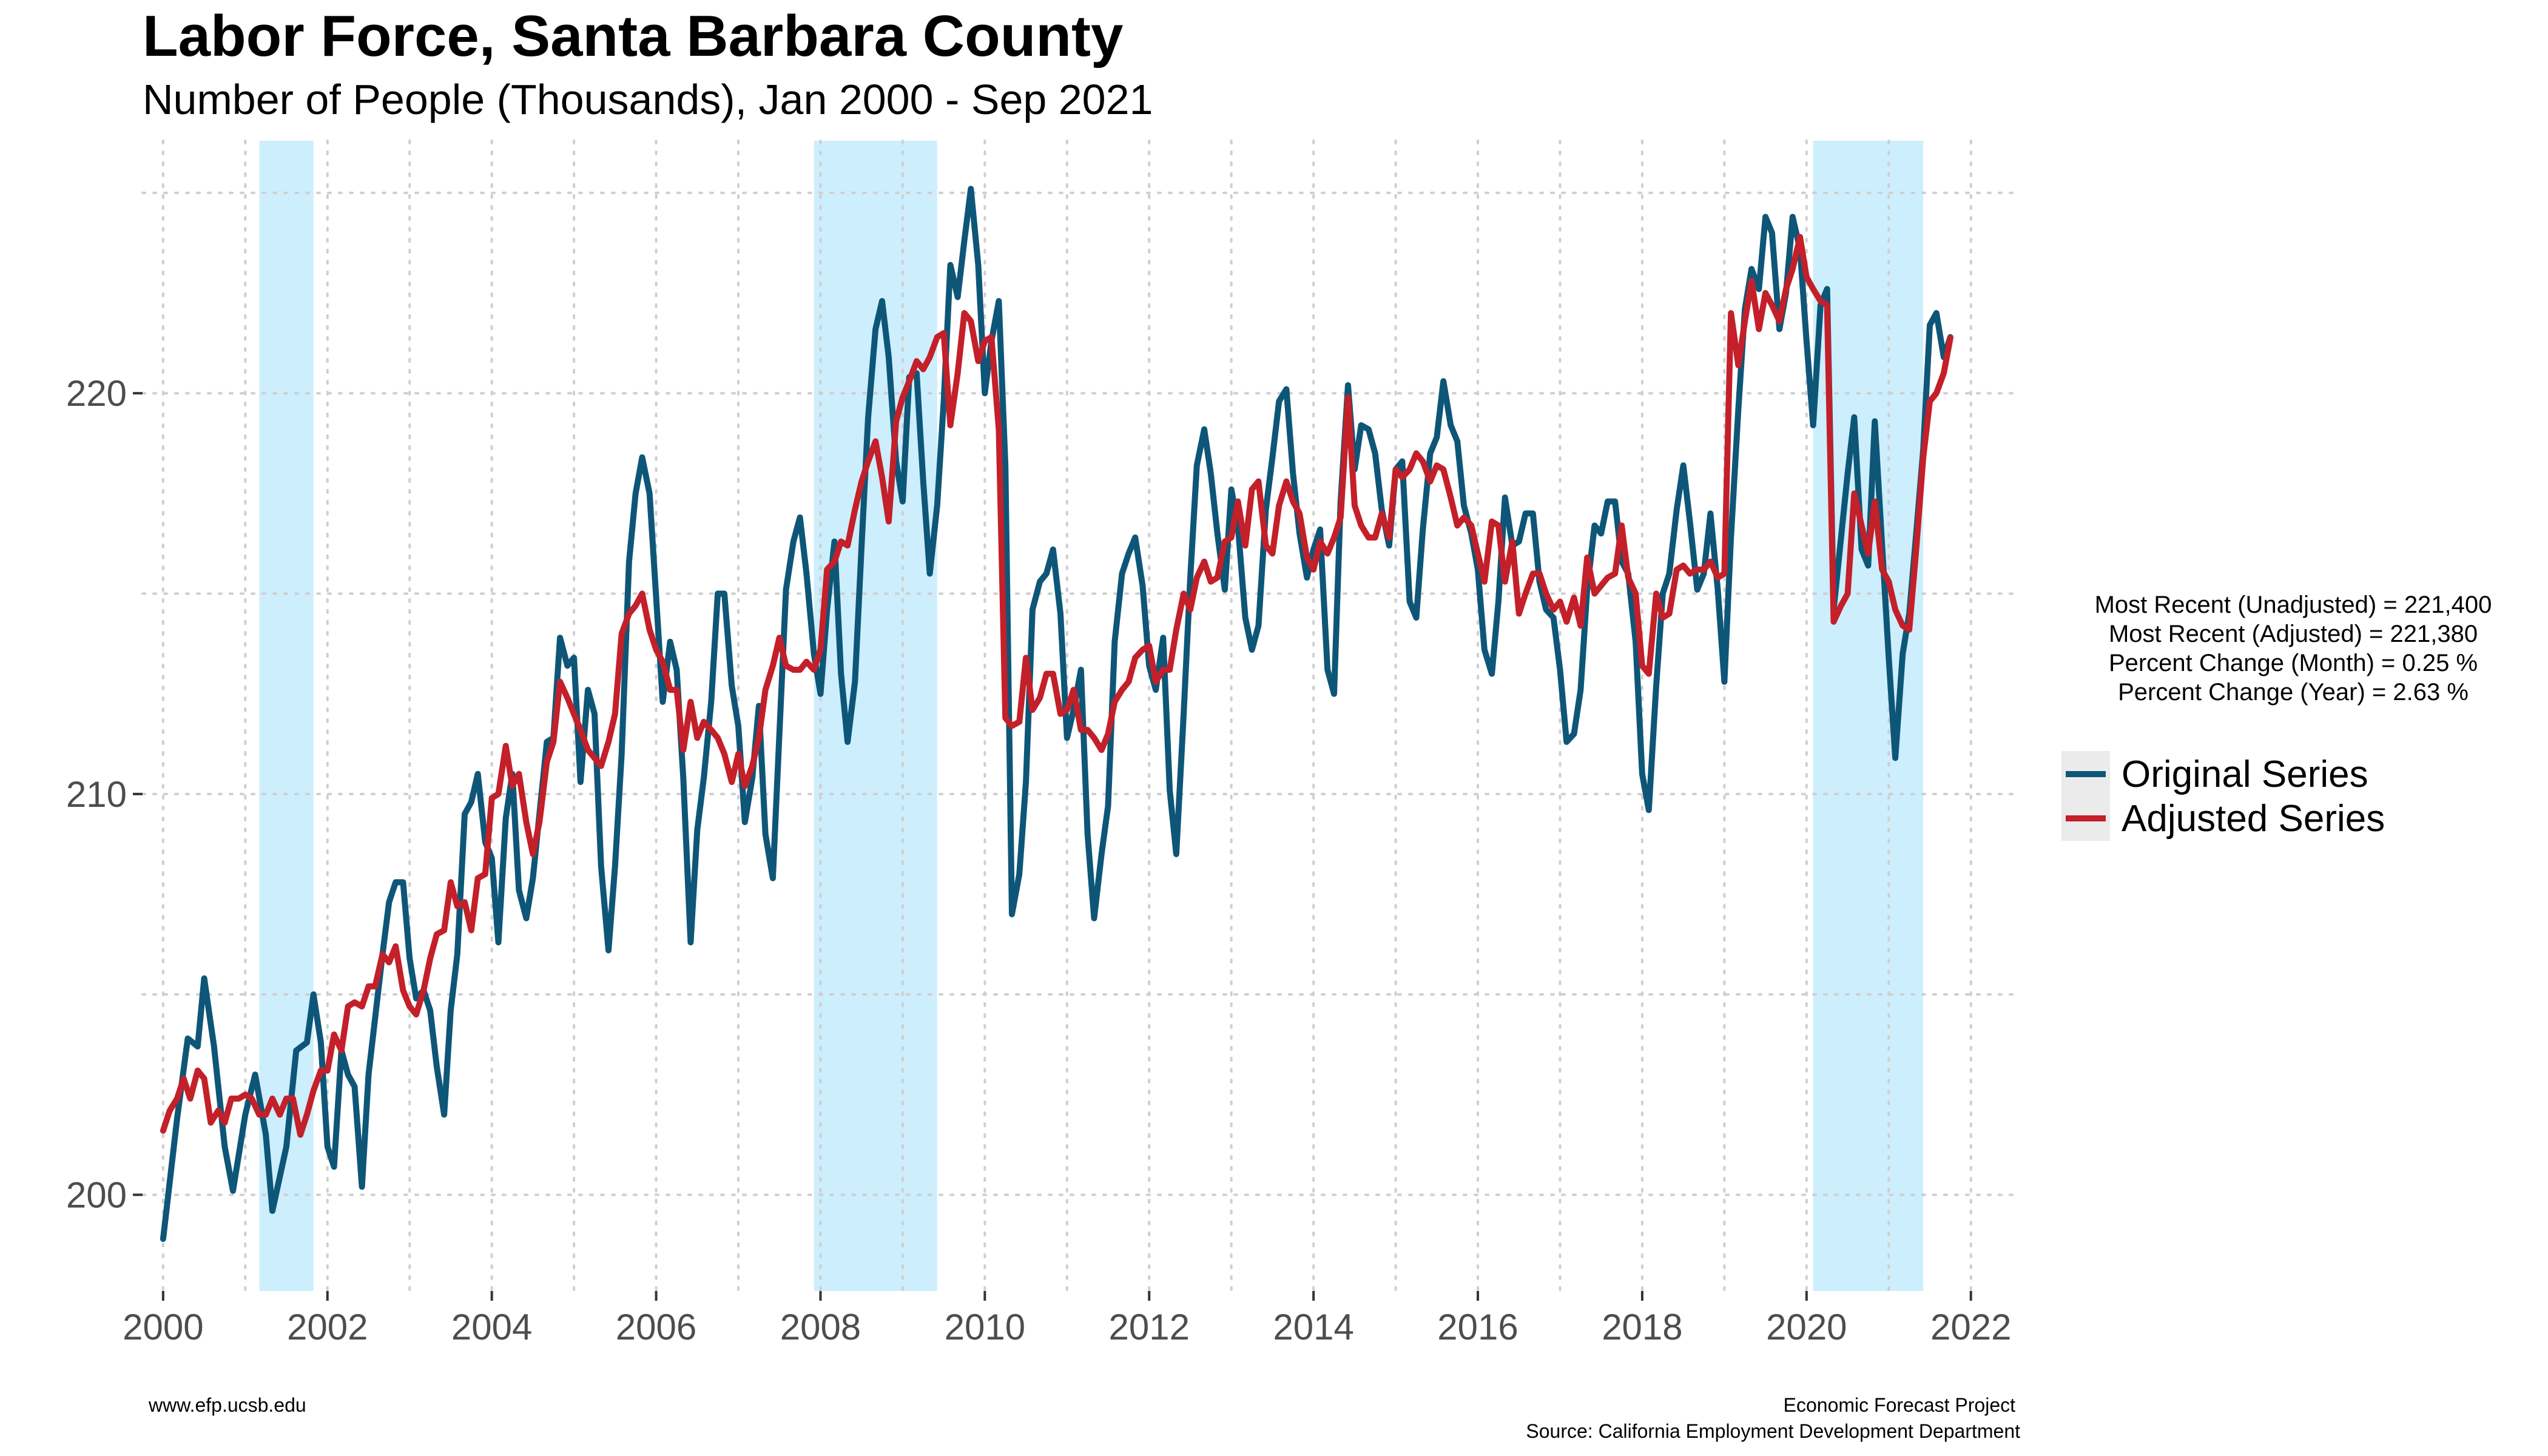 This screenshot has height=1456, width=2548. What do you see at coordinates (1642, 1327) in the screenshot?
I see `x-tick-label-2018: 2018` at bounding box center [1642, 1327].